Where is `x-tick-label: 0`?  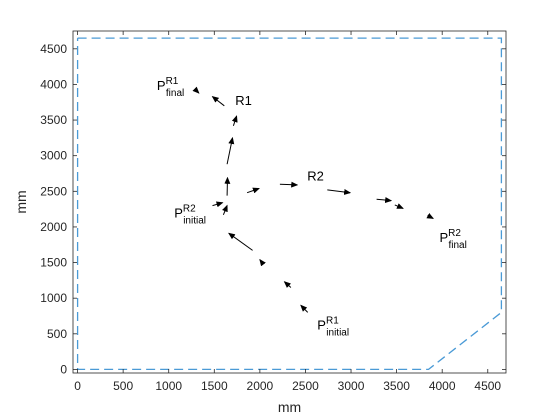 x-tick-label: 0 is located at coordinates (77, 386).